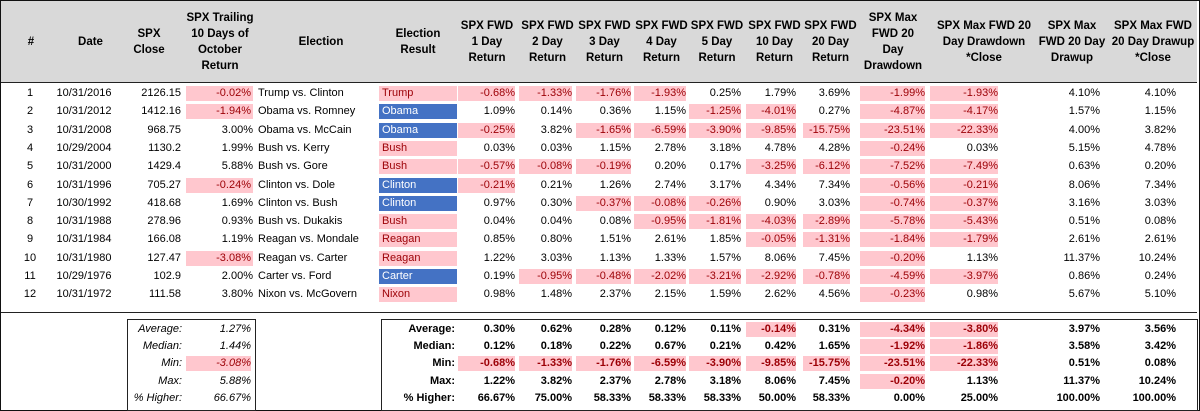 The image size is (1200, 411). What do you see at coordinates (892, 276) in the screenshot?
I see `fwd-cell-max-drawdown: -4.59%` at bounding box center [892, 276].